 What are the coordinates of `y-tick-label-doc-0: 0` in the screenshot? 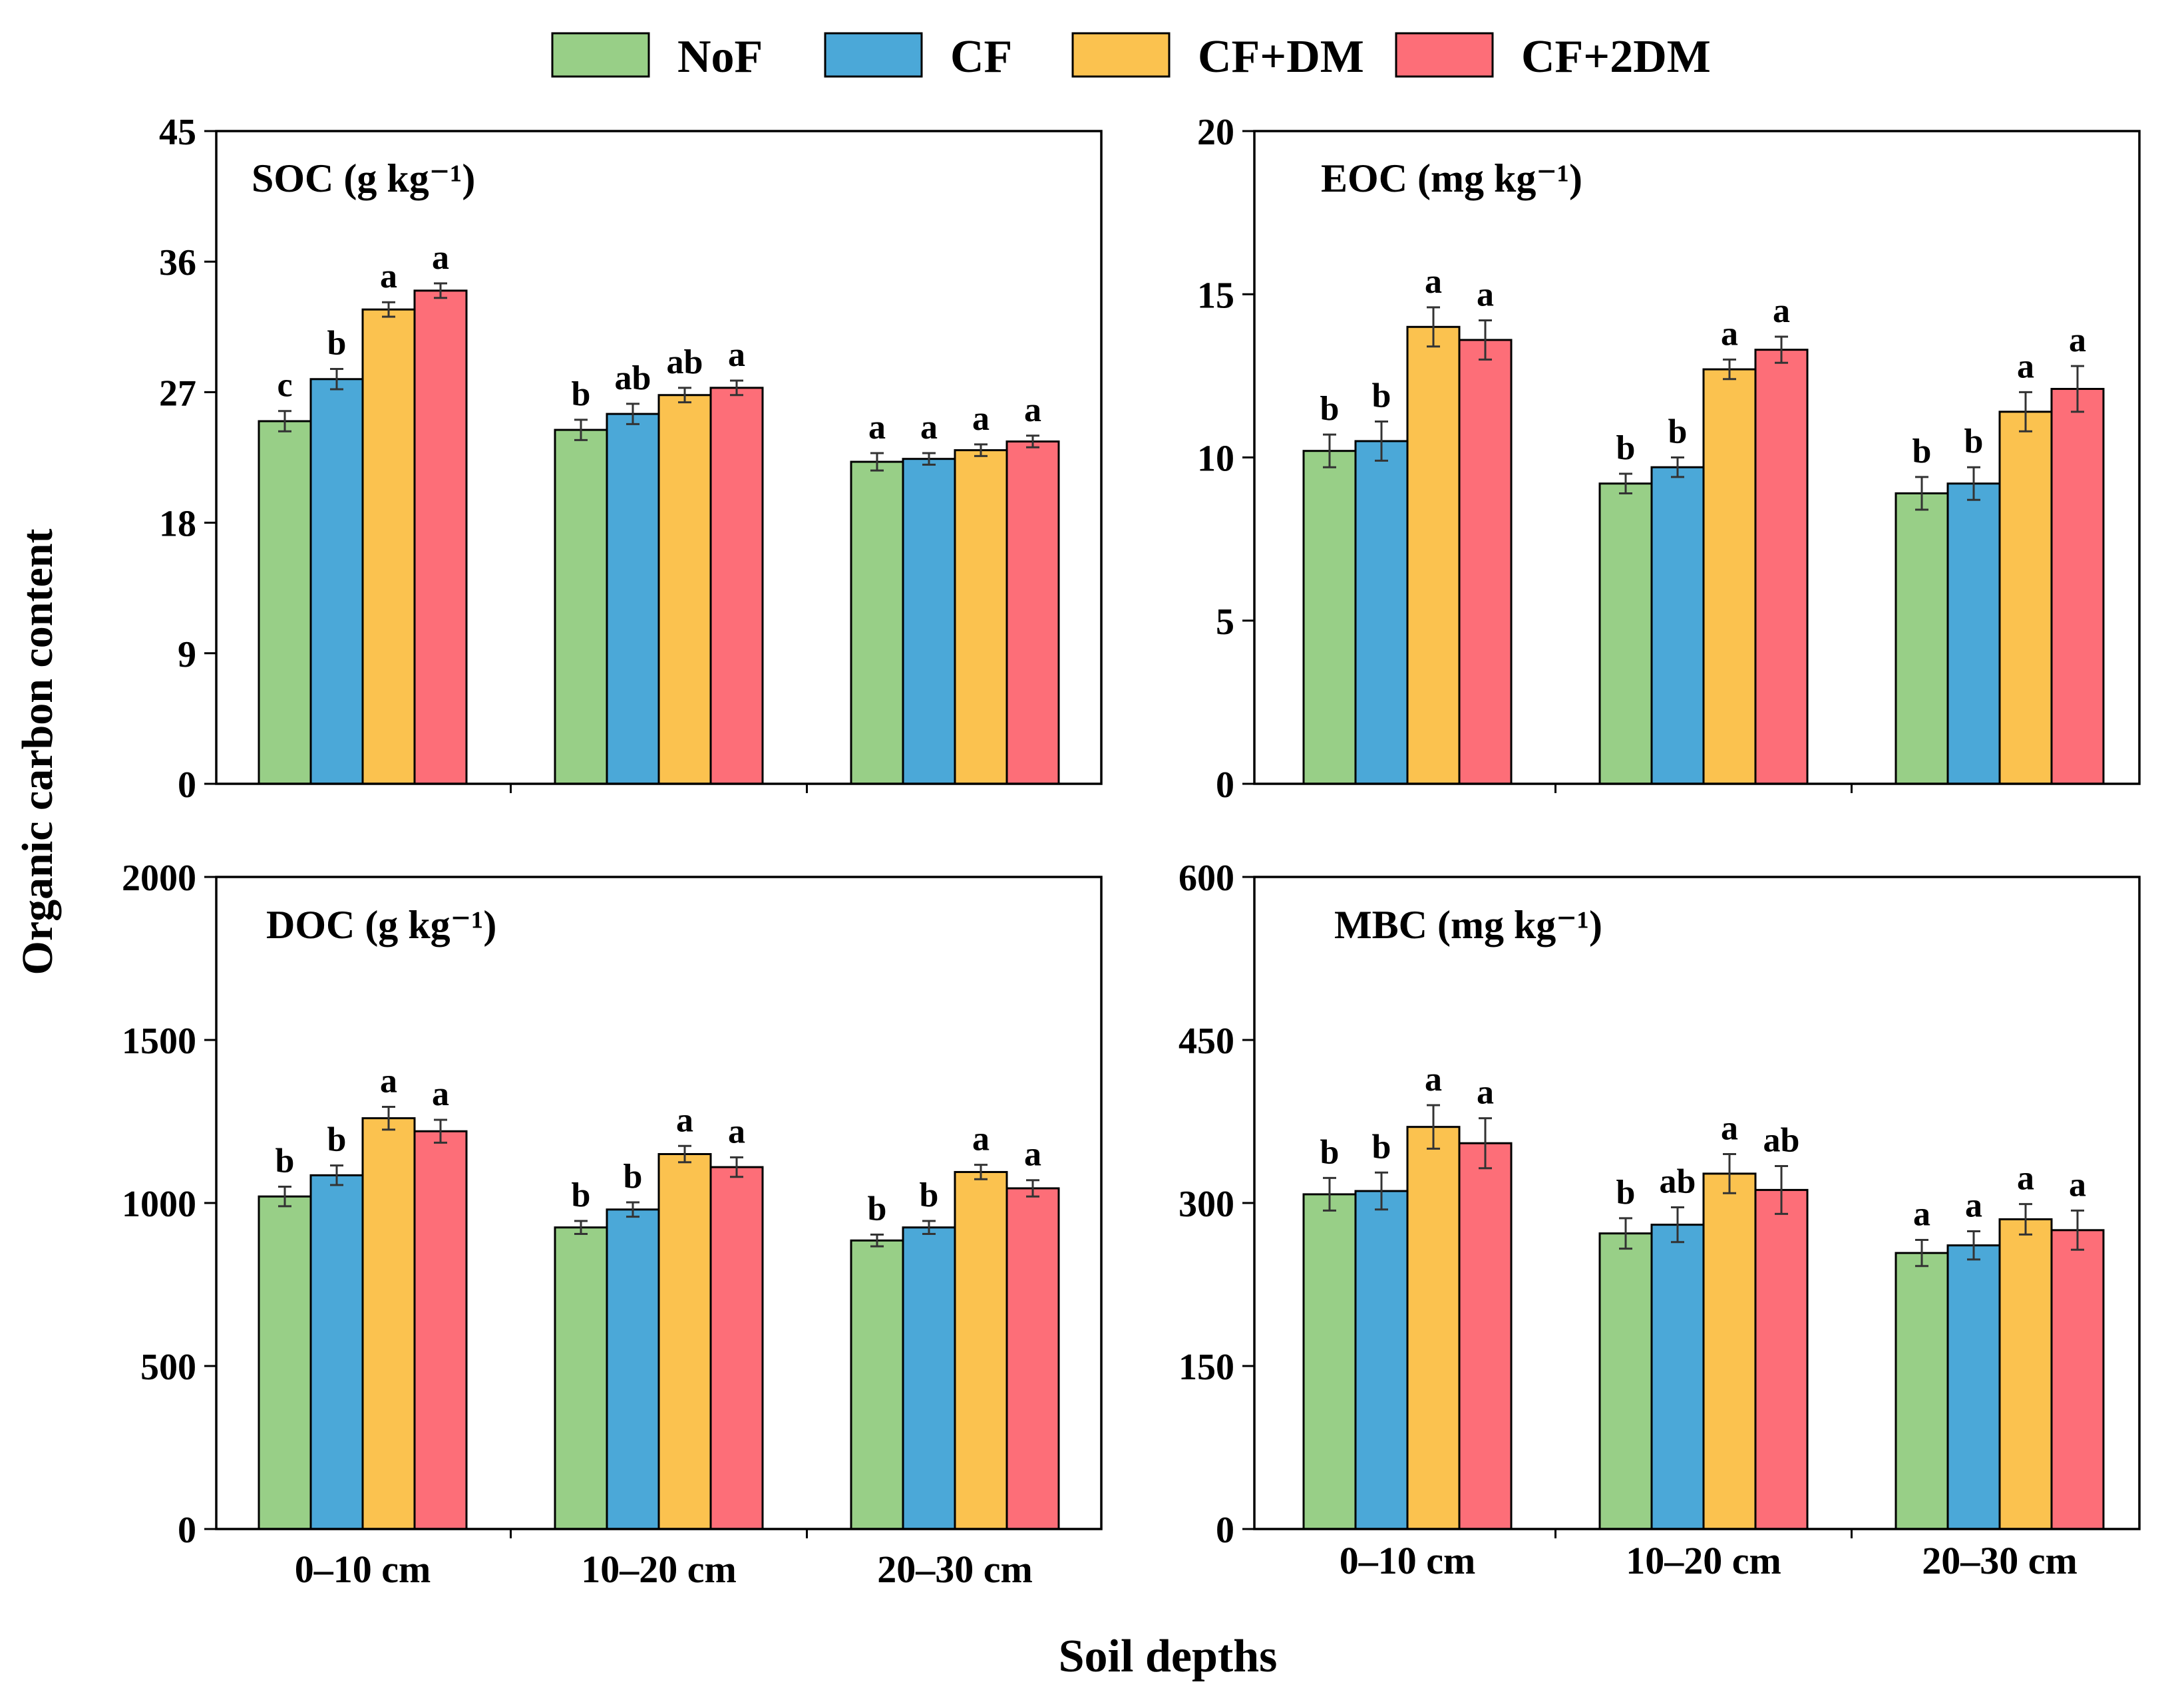 It's located at (187, 1531).